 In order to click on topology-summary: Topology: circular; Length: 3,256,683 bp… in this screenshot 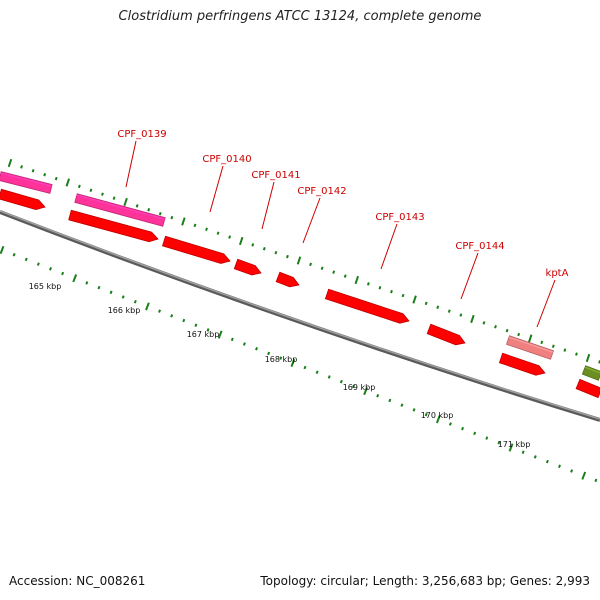, I will do `click(425, 581)`.